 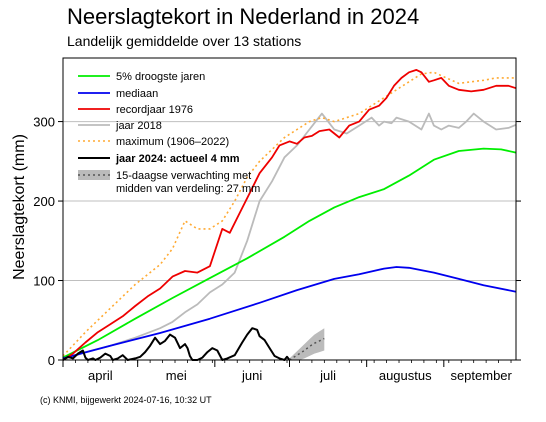 What do you see at coordinates (172, 142) in the screenshot?
I see `legend-label: maximum (1906–2022)` at bounding box center [172, 142].